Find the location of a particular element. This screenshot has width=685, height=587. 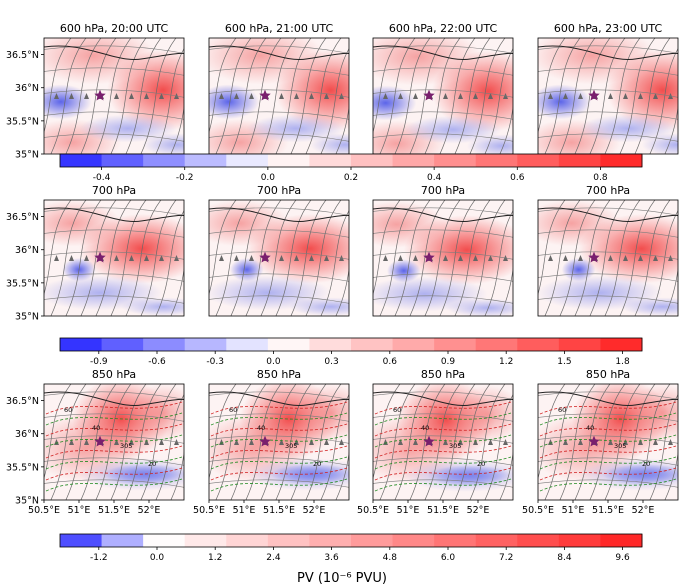

colorbar-tick-label: 0.4 is located at coordinates (434, 178).